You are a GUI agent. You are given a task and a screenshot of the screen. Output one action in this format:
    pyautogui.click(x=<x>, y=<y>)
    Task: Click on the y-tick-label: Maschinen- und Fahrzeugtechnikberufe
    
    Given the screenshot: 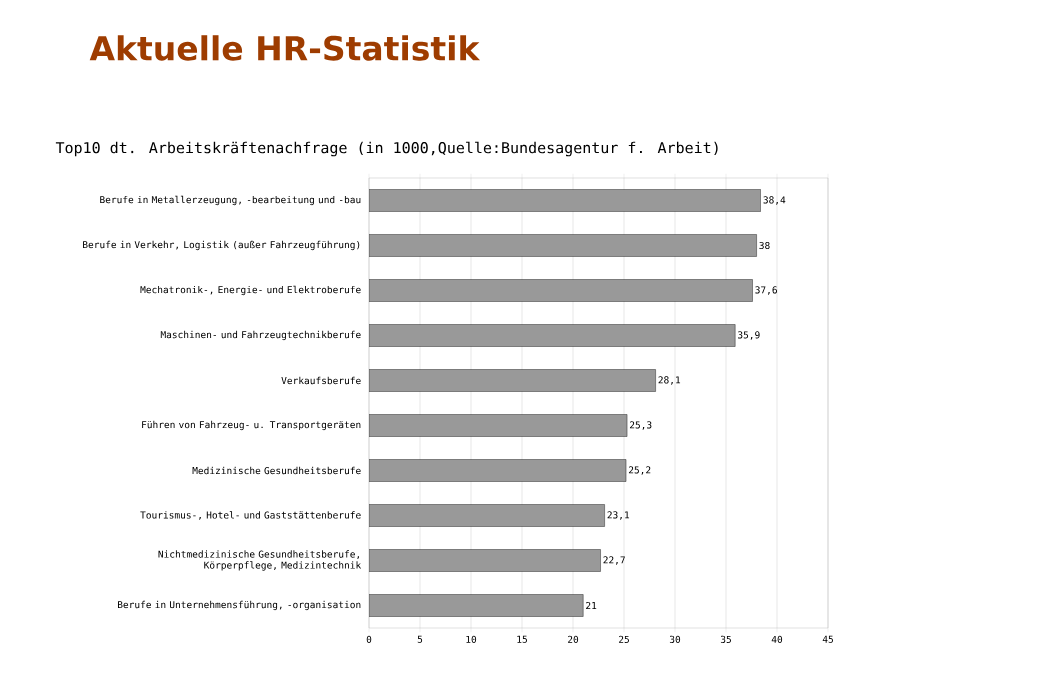 What is the action you would take?
    pyautogui.click(x=260, y=335)
    